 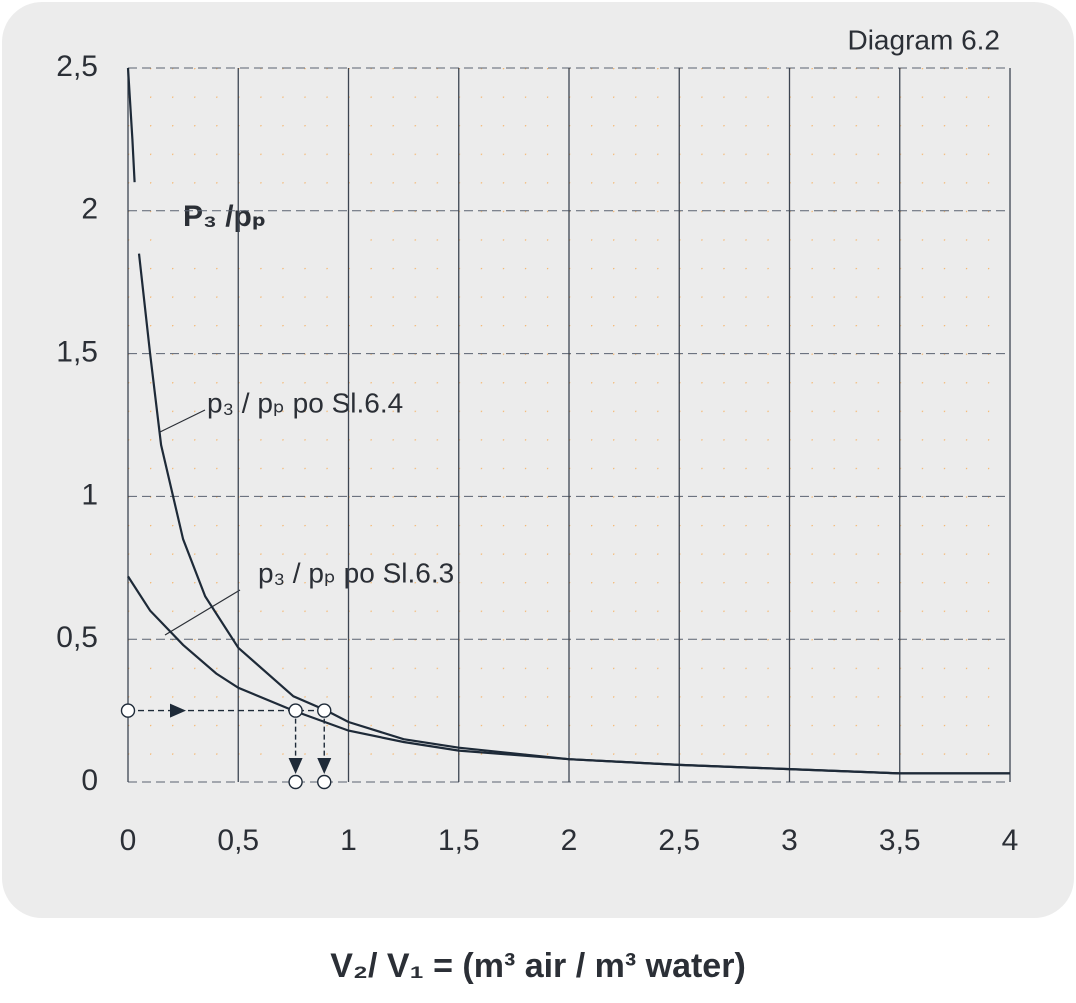 I want to click on y-tick-label: 0, so click(x=89, y=780).